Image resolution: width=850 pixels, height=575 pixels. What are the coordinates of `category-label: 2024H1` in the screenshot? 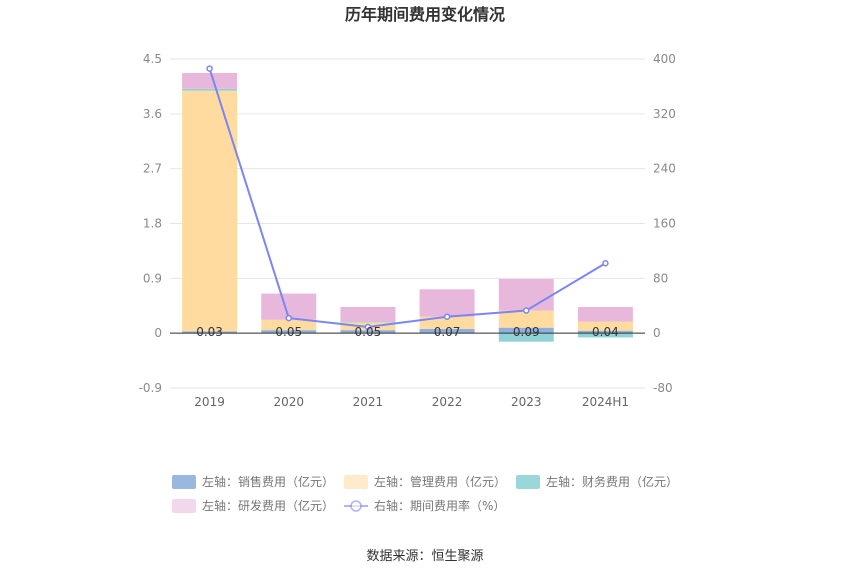 It's located at (605, 402).